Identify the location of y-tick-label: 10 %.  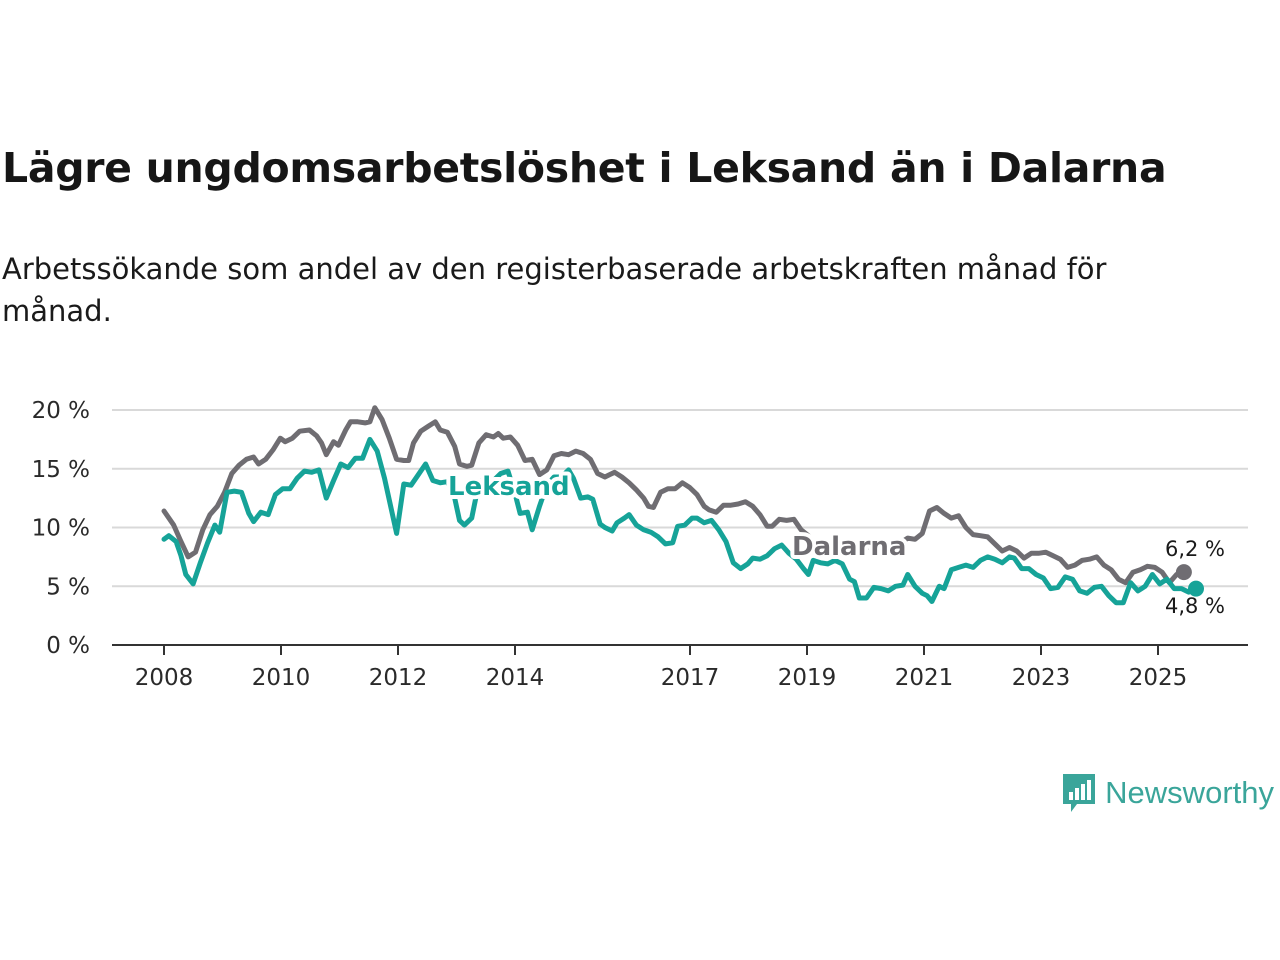
(61, 529).